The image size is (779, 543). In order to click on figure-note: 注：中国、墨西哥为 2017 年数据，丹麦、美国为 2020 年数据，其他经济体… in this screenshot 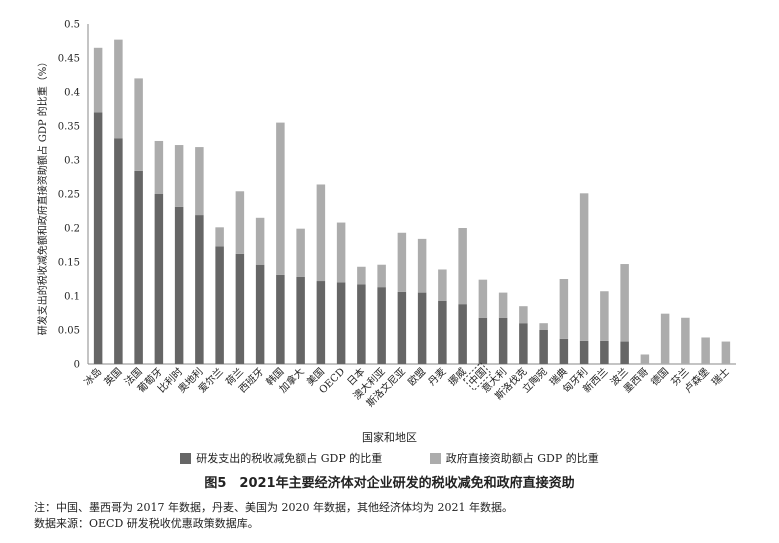, I will do `click(273, 507)`.